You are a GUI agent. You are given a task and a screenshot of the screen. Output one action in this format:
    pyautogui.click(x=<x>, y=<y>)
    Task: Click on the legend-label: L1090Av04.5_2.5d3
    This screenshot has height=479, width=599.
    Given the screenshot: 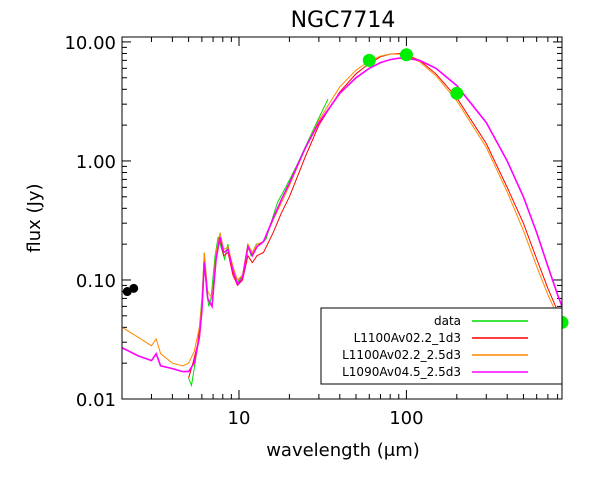 What is the action you would take?
    pyautogui.click(x=401, y=372)
    